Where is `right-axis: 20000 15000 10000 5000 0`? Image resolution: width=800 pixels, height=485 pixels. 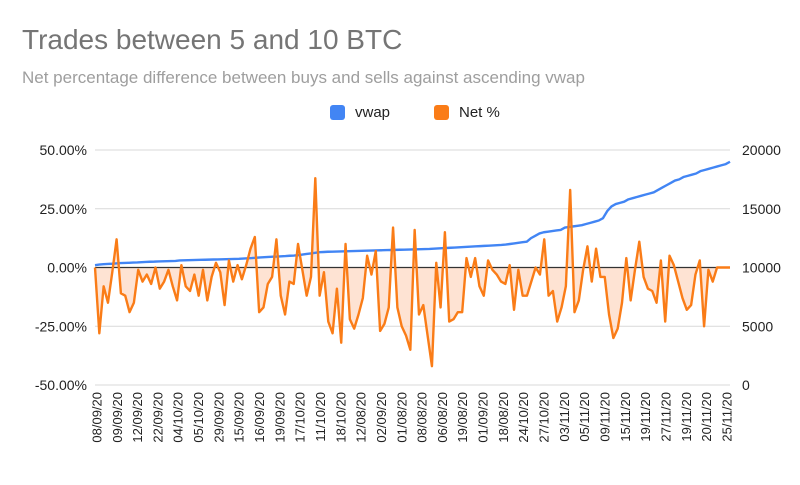
right-axis: 20000 15000 10000 5000 0 is located at coordinates (761, 267).